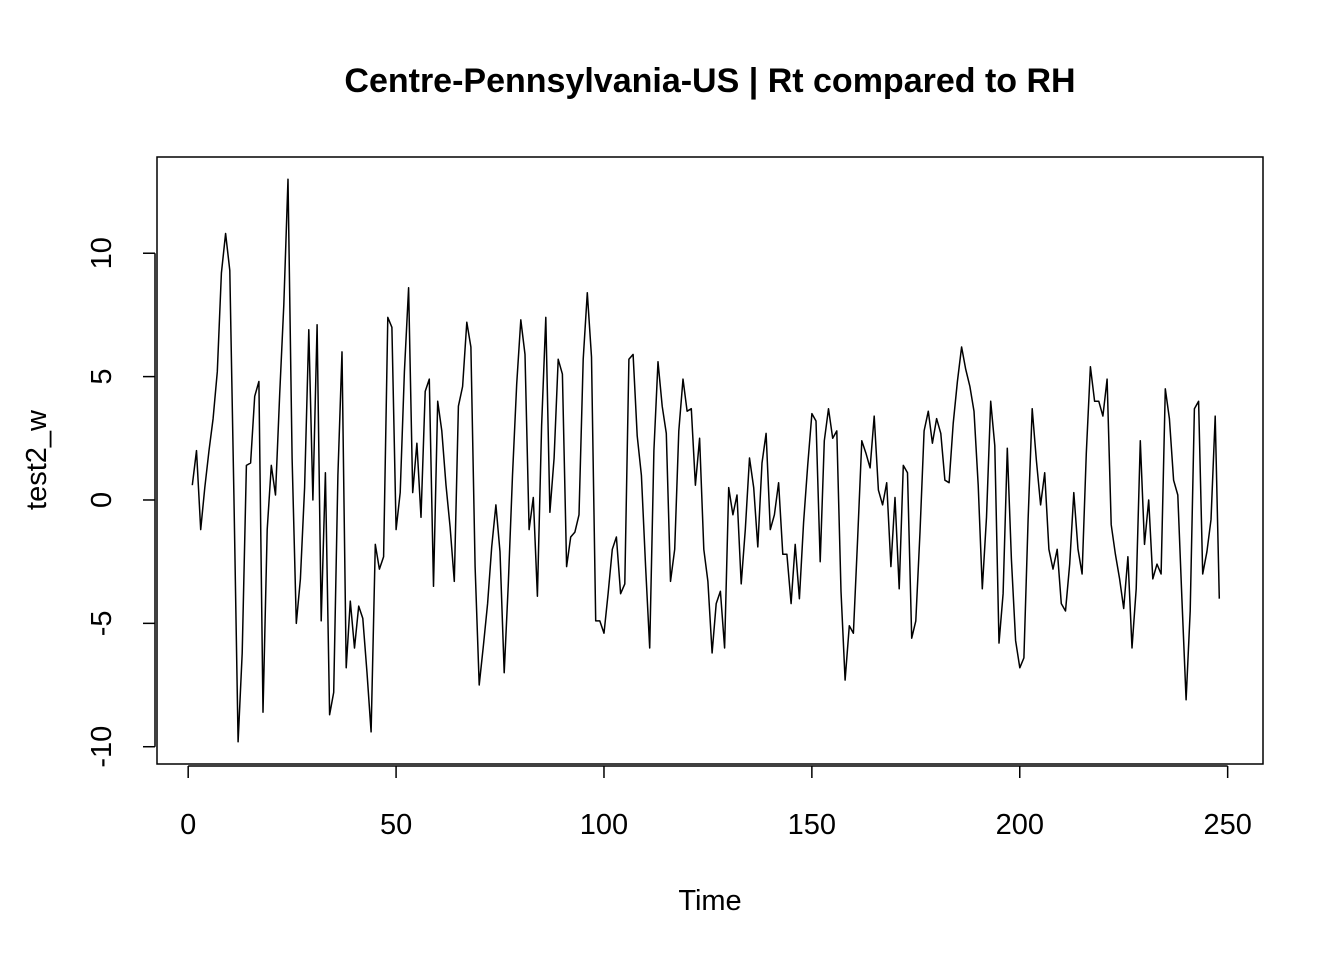 The width and height of the screenshot is (1344, 960). Describe the element at coordinates (1020, 825) in the screenshot. I see `x-tick-label: 200` at that location.